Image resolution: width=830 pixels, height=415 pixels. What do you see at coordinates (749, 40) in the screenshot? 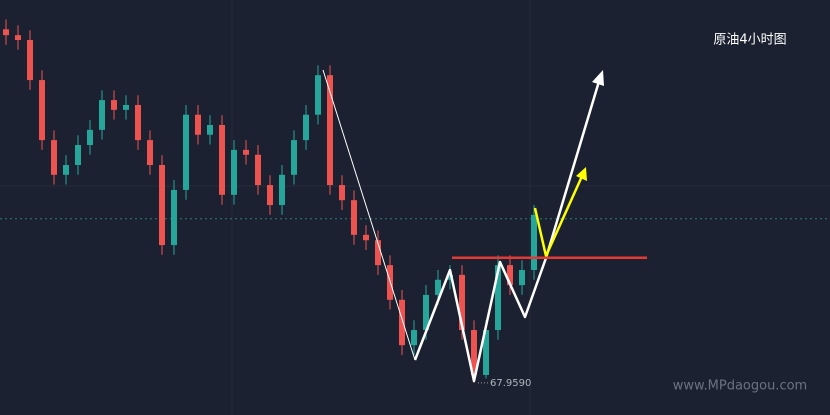
I see `chart-title: 原油4小时图` at bounding box center [749, 40].